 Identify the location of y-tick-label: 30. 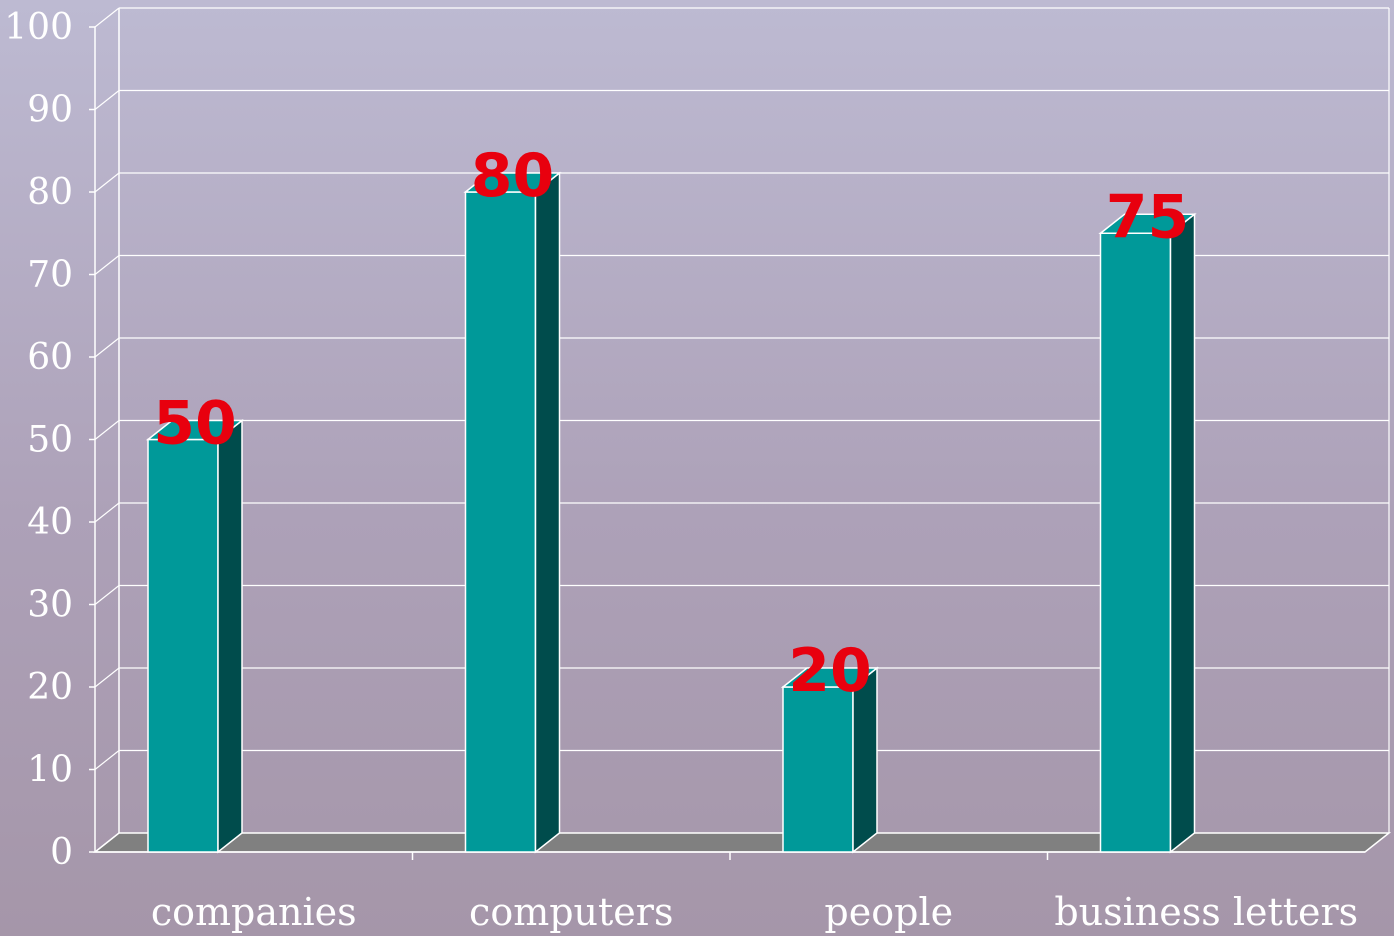
(50, 605).